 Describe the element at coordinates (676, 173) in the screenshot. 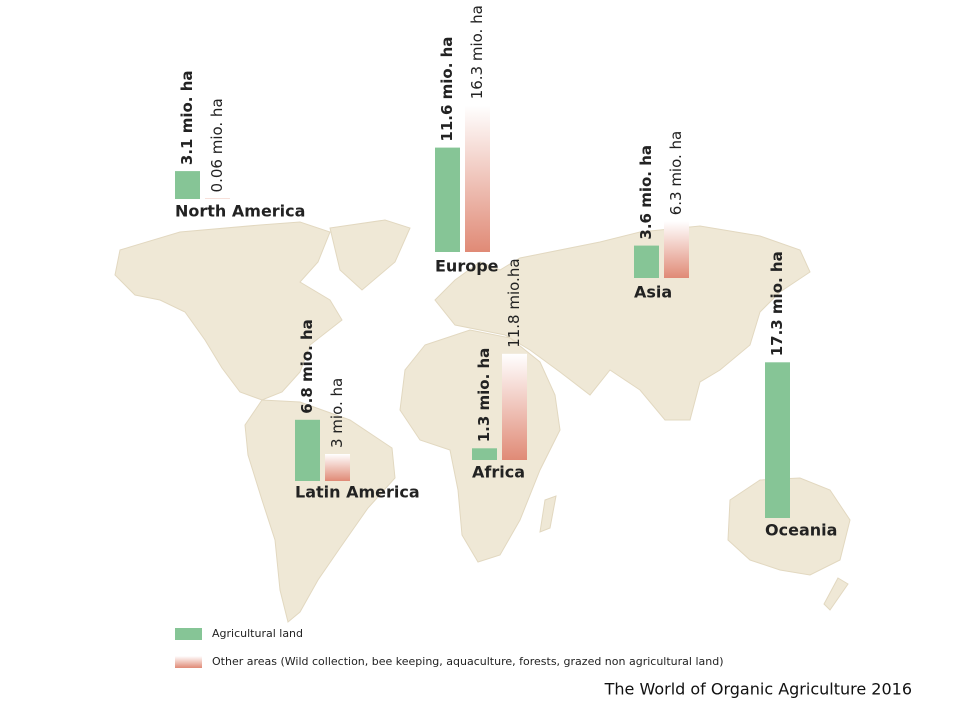

I see `value-label: 6.3 mio. ha` at that location.